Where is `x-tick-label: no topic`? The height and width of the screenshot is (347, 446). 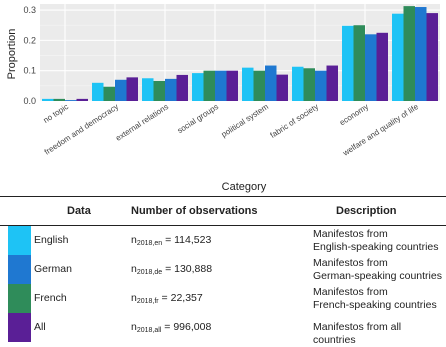
x-tick-label: no topic is located at coordinates (56, 113).